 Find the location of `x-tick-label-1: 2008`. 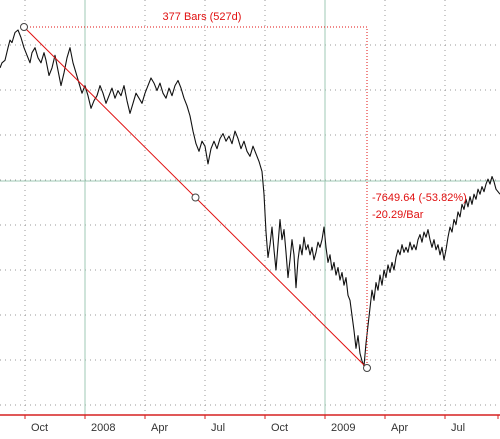

x-tick-label-1: 2008 is located at coordinates (103, 428).